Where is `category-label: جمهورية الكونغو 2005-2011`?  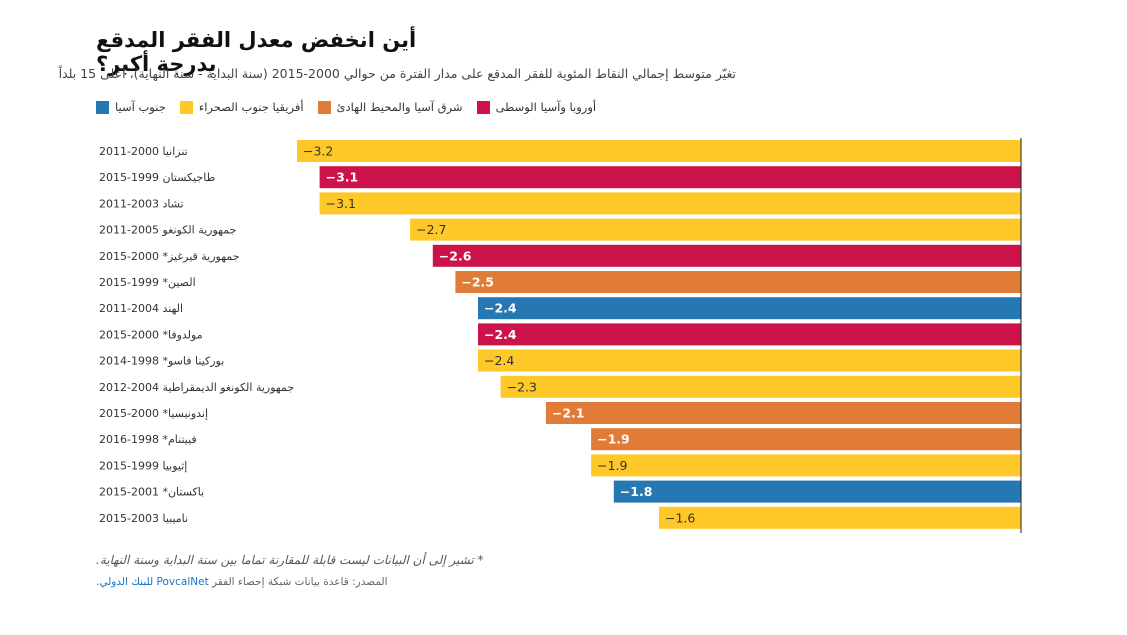 category-label: جمهورية الكونغو 2005-2011 is located at coordinates (167, 230).